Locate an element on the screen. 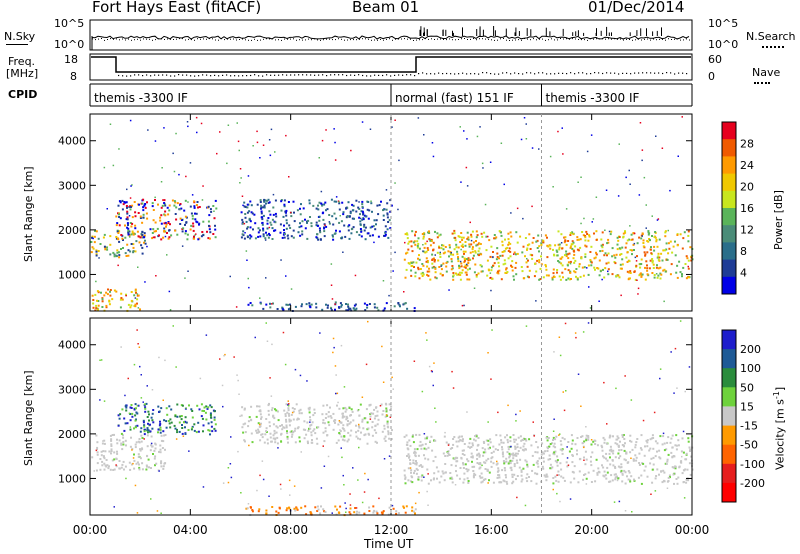  colorbar-tick-label: 28 is located at coordinates (747, 144).